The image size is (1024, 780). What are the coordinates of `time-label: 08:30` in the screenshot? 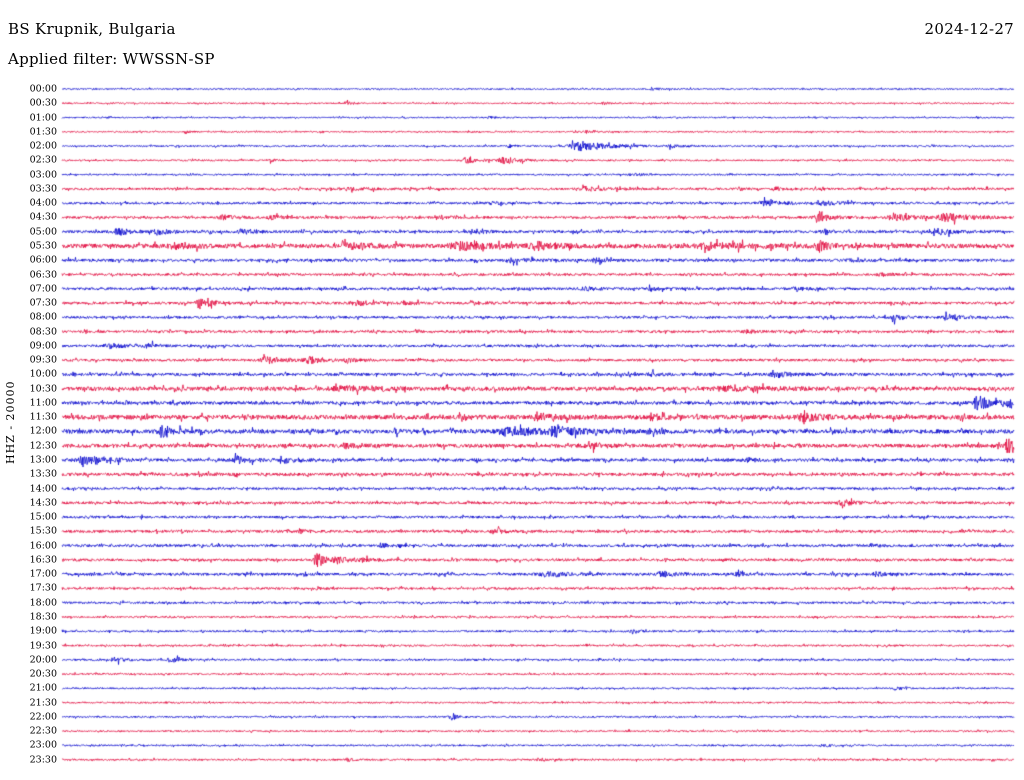 It's located at (43, 331).